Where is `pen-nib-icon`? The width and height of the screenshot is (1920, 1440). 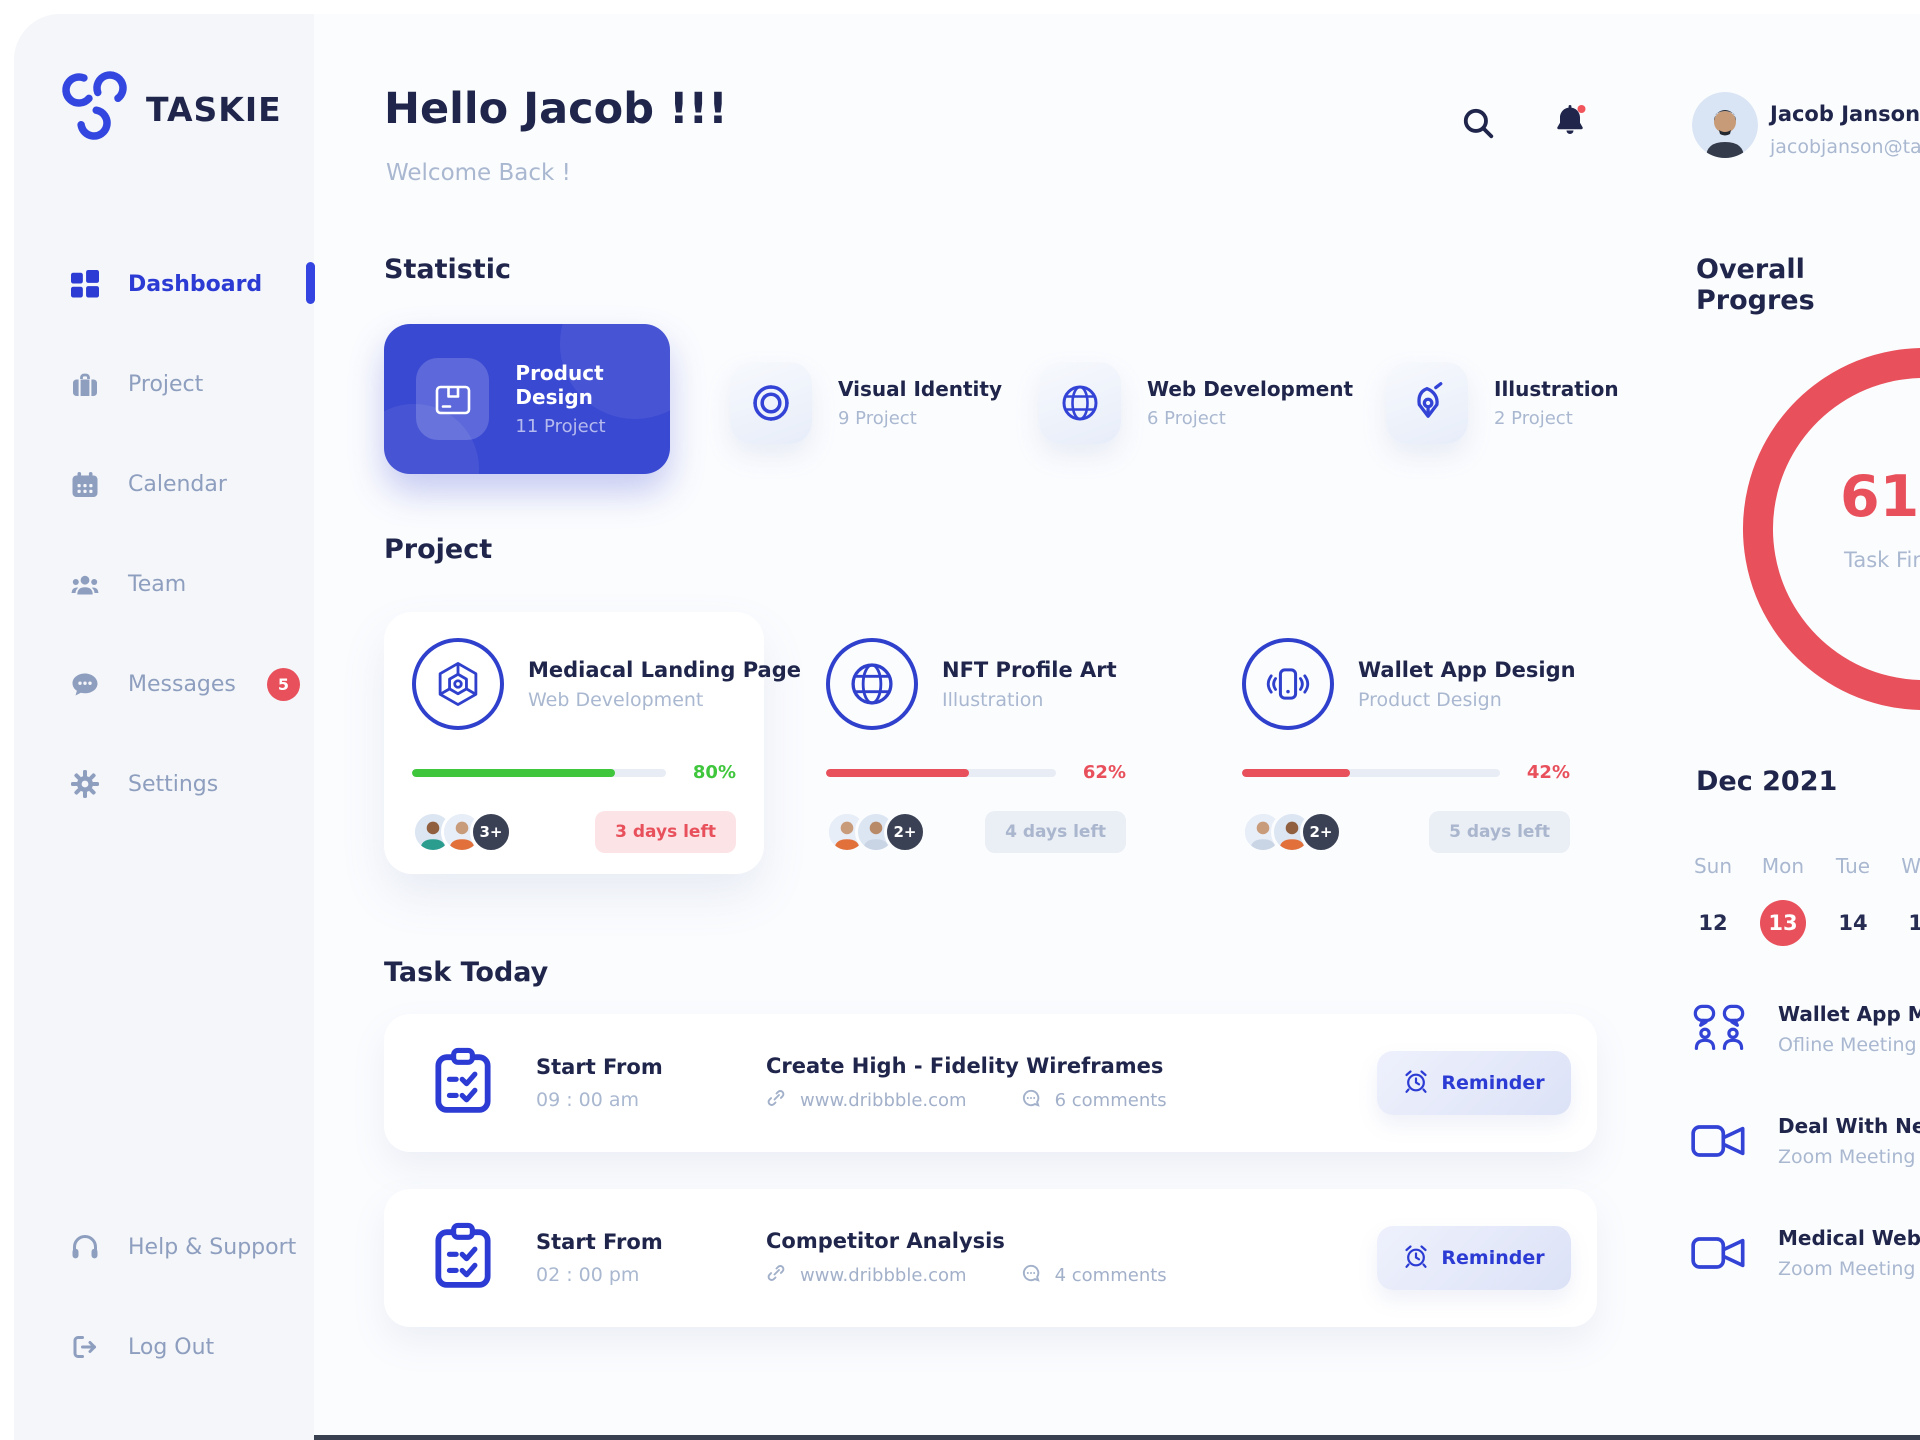
pen-nib-icon is located at coordinates (1427, 403).